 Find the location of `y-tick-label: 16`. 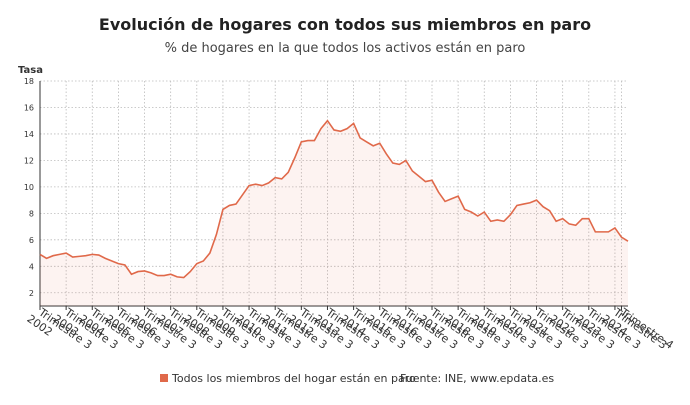

y-tick-label: 16 is located at coordinates (29, 107).